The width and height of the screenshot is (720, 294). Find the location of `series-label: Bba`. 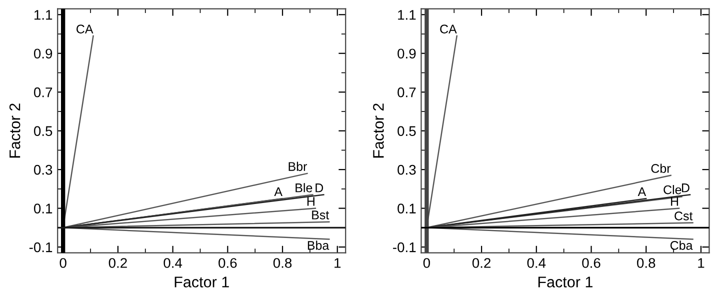

series-label: Bba is located at coordinates (319, 245).